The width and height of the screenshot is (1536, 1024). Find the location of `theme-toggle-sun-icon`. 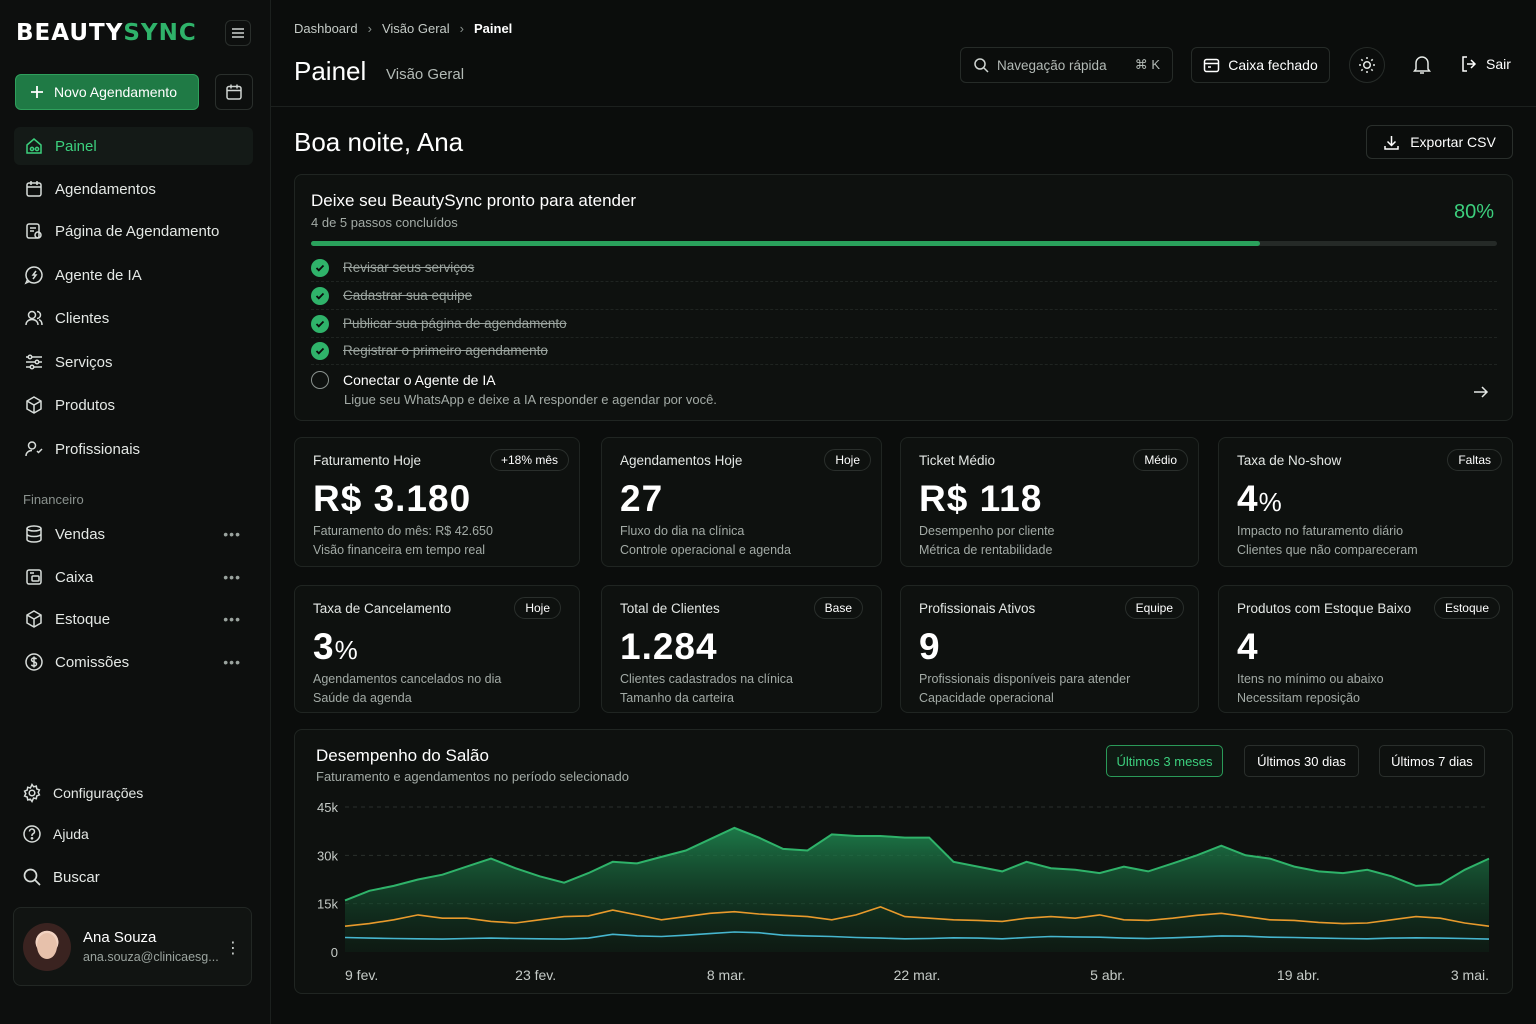

theme-toggle-sun-icon is located at coordinates (1367, 65).